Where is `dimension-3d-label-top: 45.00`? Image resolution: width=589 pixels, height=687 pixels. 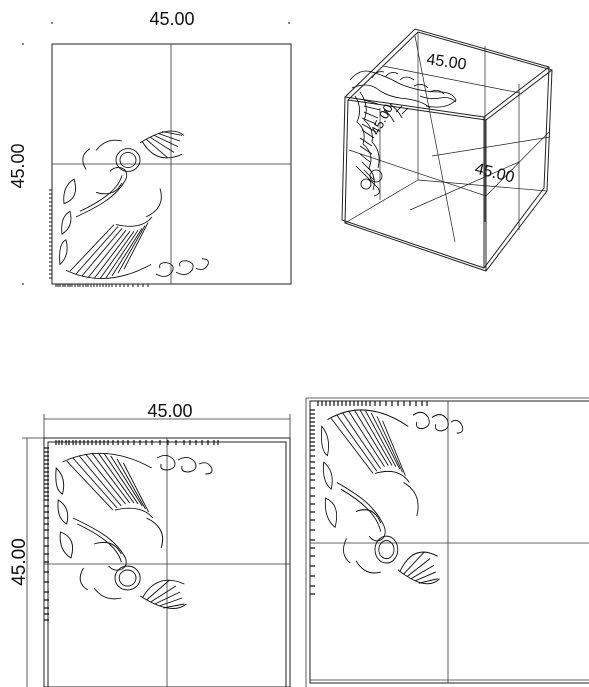 dimension-3d-label-top: 45.00 is located at coordinates (446, 62).